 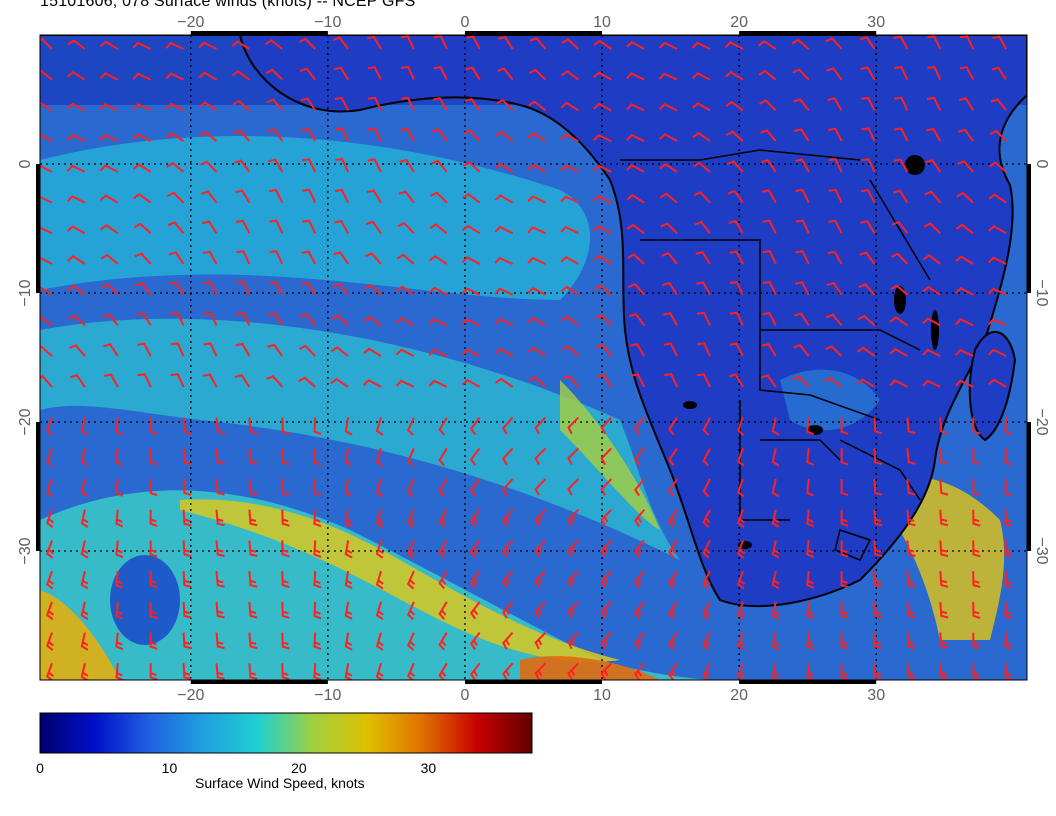 What do you see at coordinates (739, 22) in the screenshot?
I see `lon-tick-label-top: 20` at bounding box center [739, 22].